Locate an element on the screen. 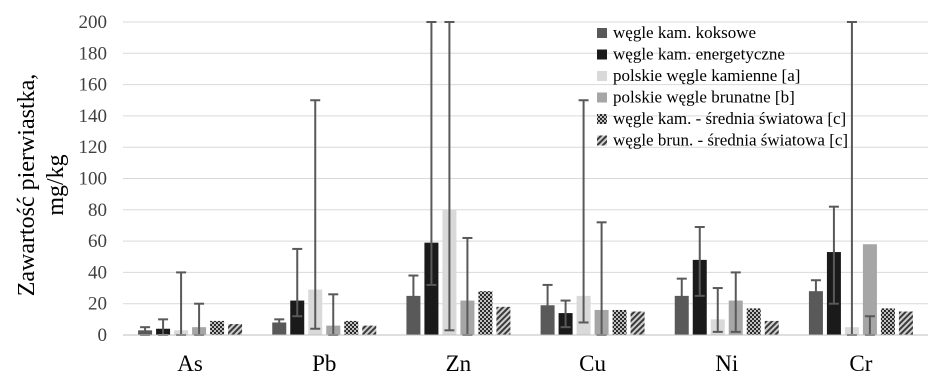 Image resolution: width=933 pixels, height=376 pixels. category-label: Cu is located at coordinates (592, 363).